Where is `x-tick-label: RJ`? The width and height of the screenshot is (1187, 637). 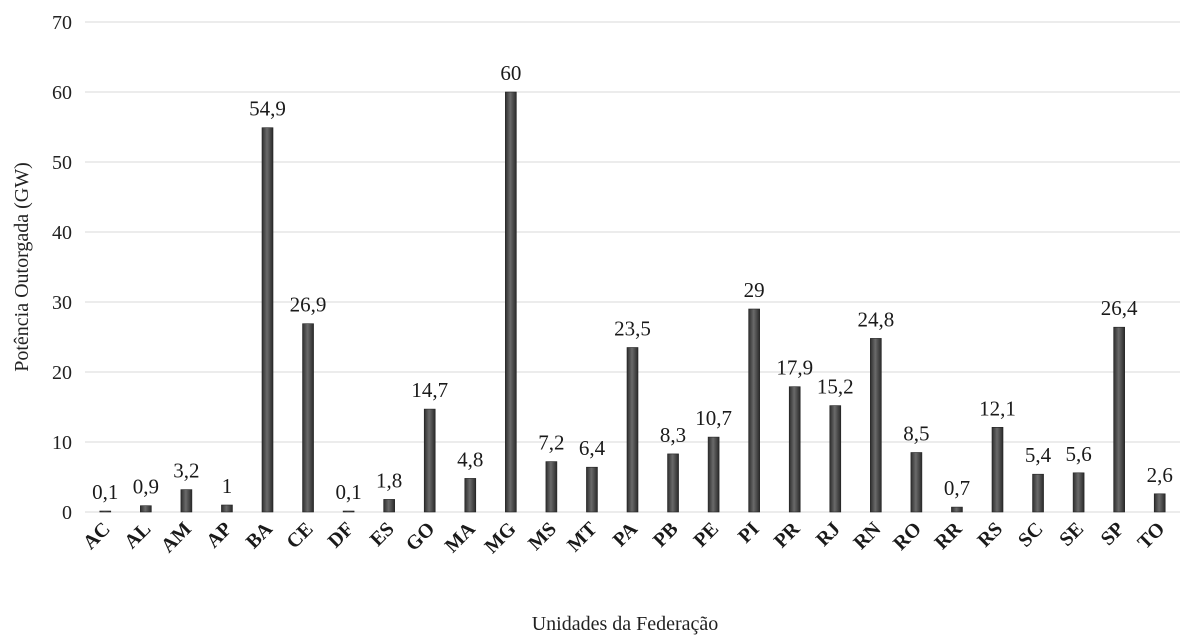 x-tick-label: RJ is located at coordinates (828, 534).